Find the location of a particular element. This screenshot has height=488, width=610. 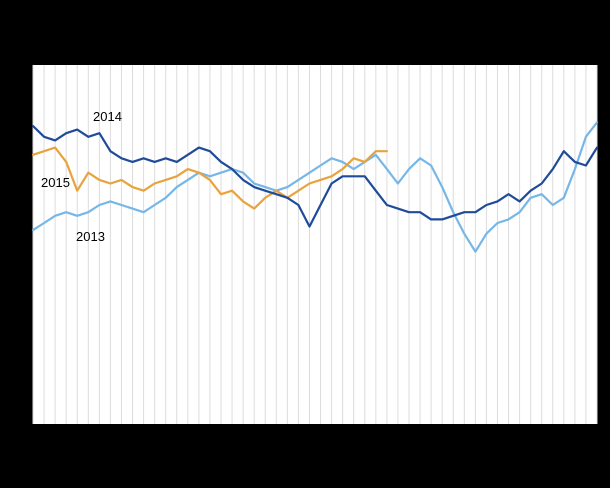

series-label-2013: 2013 is located at coordinates (90, 236).